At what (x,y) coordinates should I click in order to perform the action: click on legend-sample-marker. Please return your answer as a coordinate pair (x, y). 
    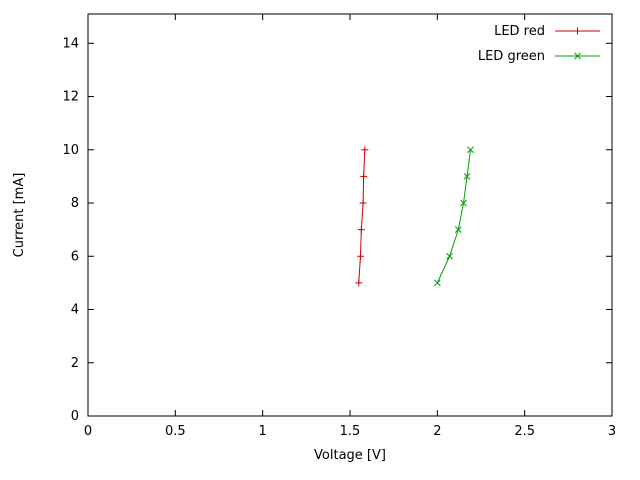
    Looking at the image, I should click on (577, 56).